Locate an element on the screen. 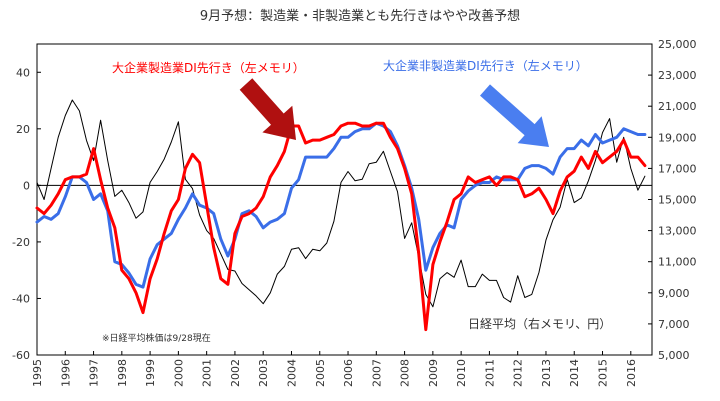 The height and width of the screenshot is (401, 720). left-tick-label: 40 is located at coordinates (23, 72).